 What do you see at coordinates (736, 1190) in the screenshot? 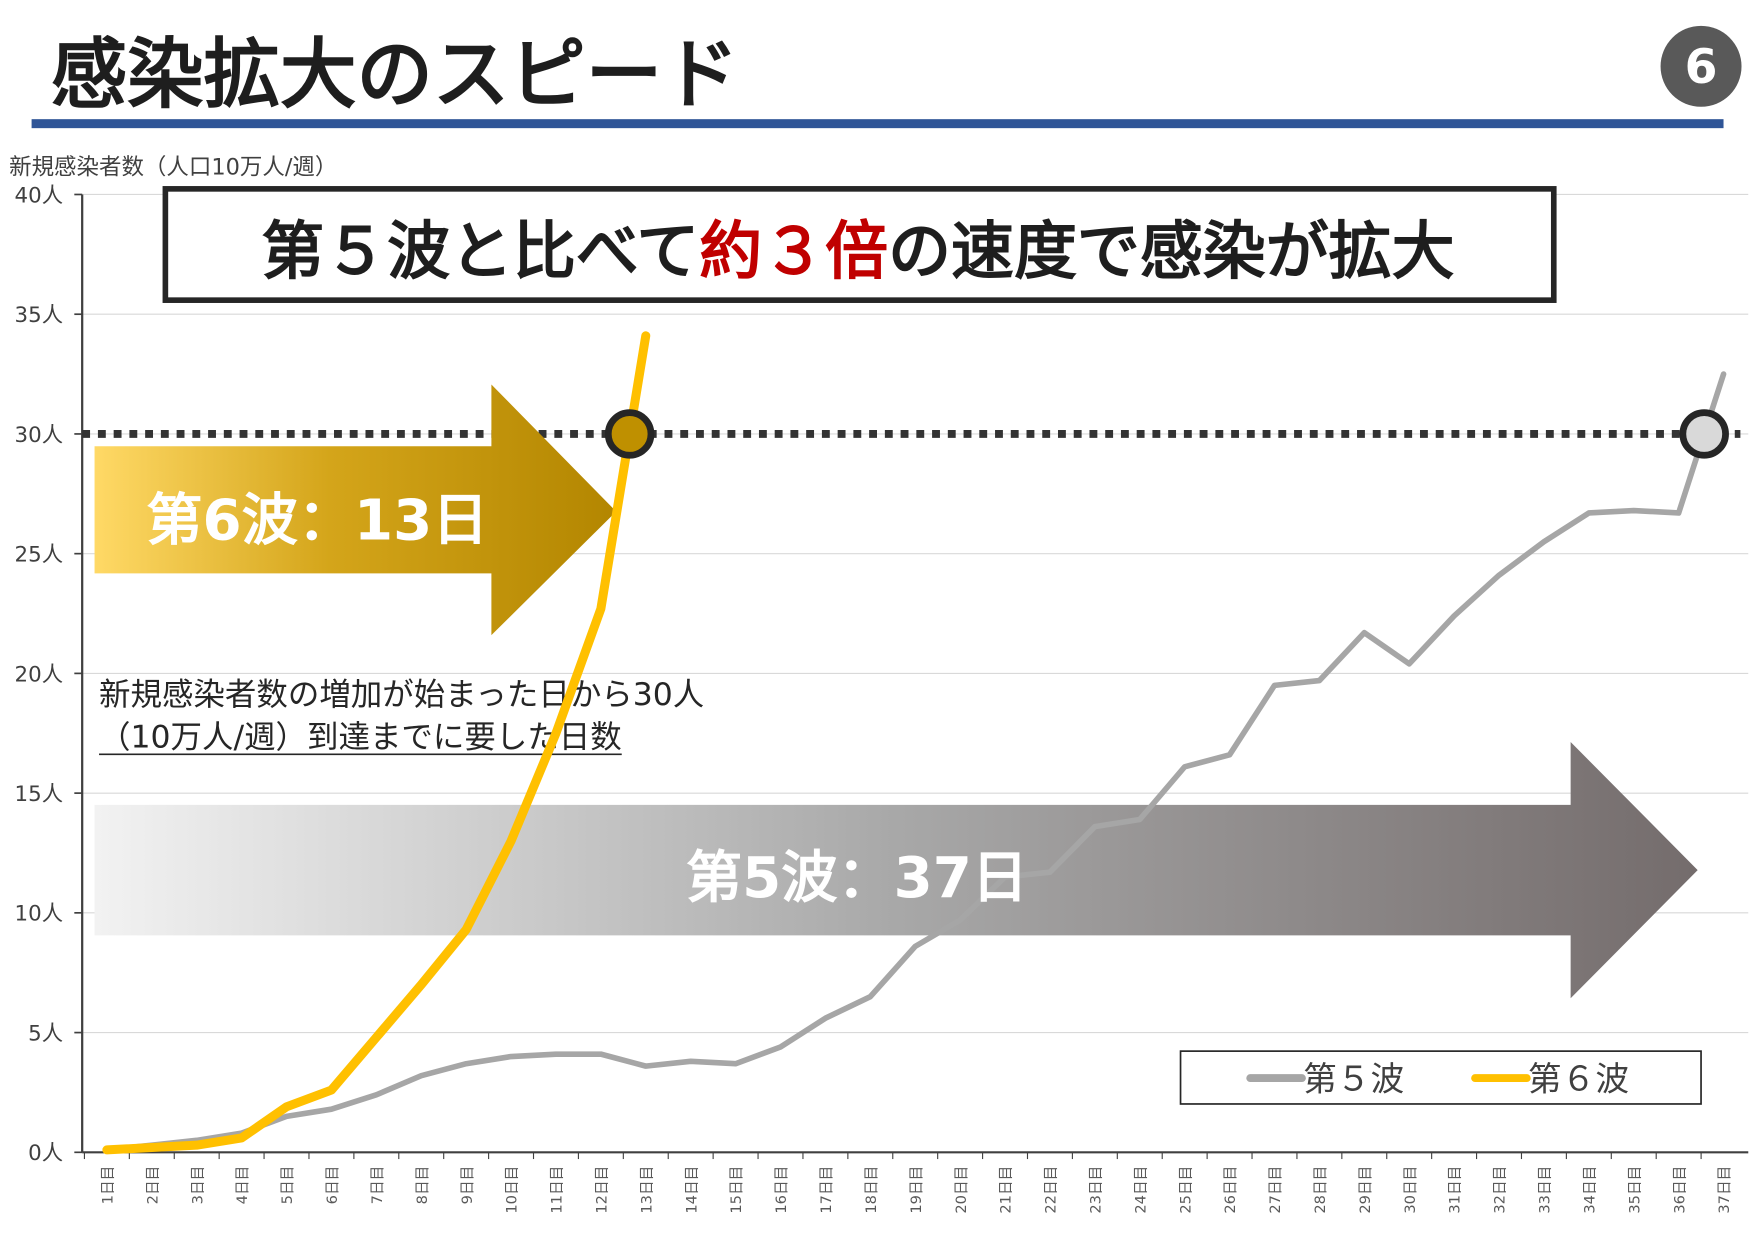
I see `x-tick-label: 15日目` at bounding box center [736, 1190].